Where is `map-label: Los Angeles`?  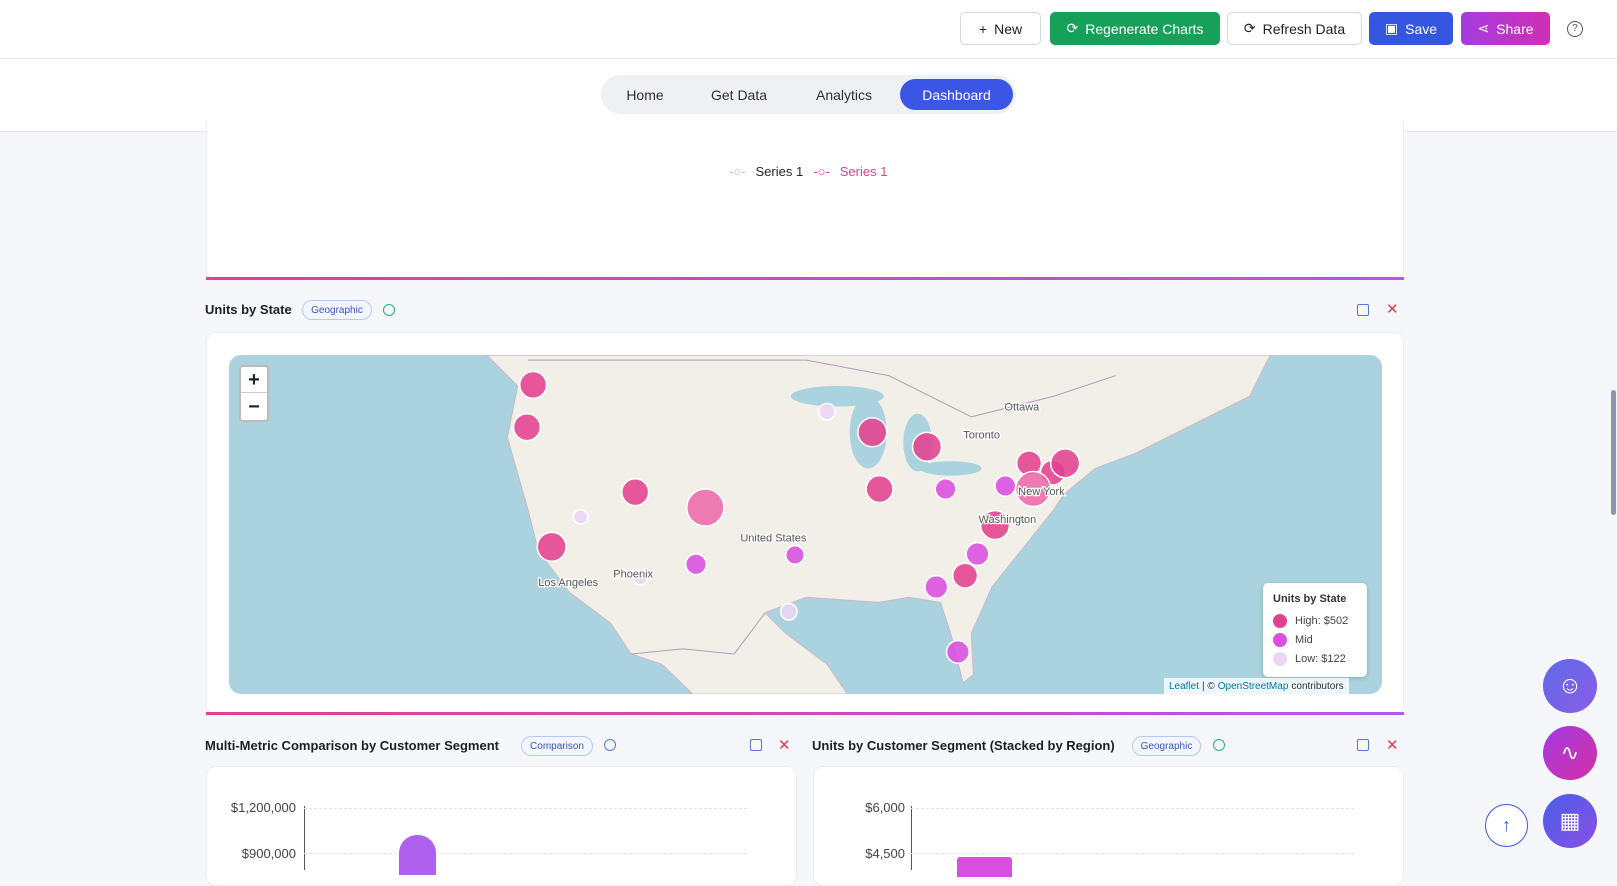
map-label: Los Angeles is located at coordinates (568, 583).